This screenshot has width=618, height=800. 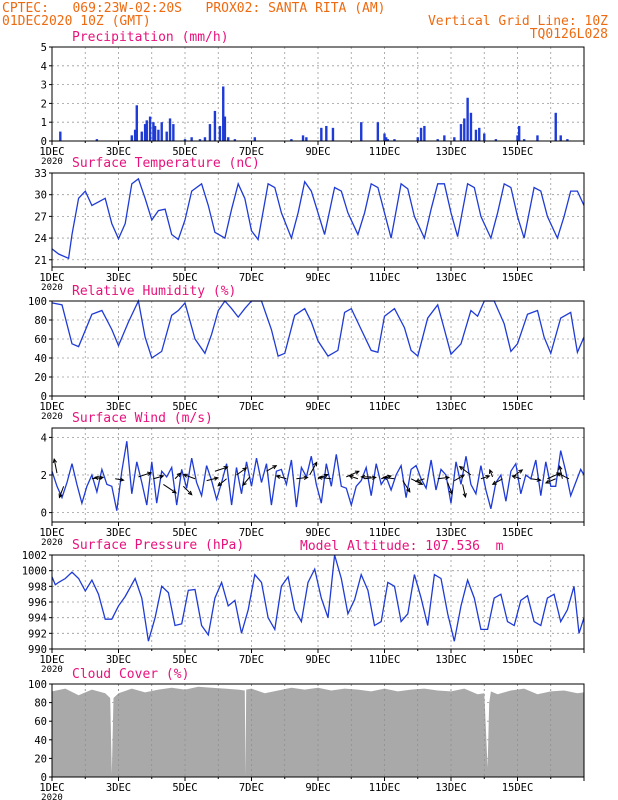 I want to click on cloud-cover-y-tick-label: 80, so click(x=40, y=704).